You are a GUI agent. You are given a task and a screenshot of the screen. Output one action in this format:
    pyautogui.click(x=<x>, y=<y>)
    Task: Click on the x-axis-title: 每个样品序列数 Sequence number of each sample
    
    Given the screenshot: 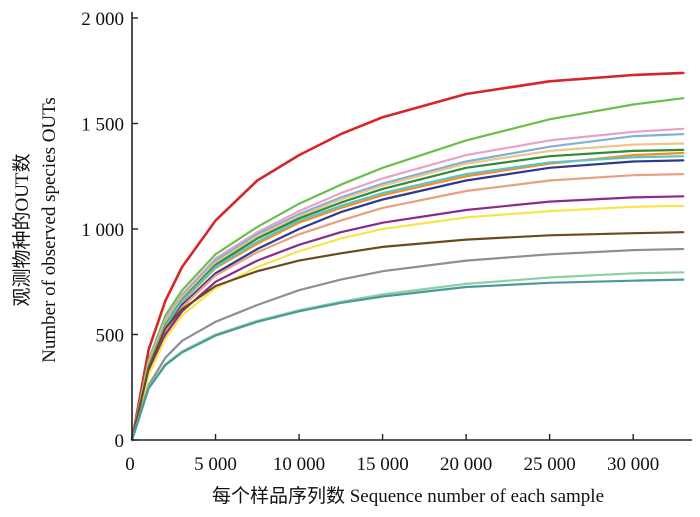 What is the action you would take?
    pyautogui.click(x=408, y=496)
    